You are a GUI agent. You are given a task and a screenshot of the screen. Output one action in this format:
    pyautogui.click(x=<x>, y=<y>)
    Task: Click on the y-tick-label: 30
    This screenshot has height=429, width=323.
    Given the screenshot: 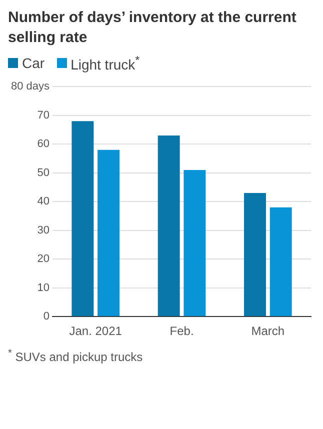 What is the action you would take?
    pyautogui.click(x=43, y=230)
    